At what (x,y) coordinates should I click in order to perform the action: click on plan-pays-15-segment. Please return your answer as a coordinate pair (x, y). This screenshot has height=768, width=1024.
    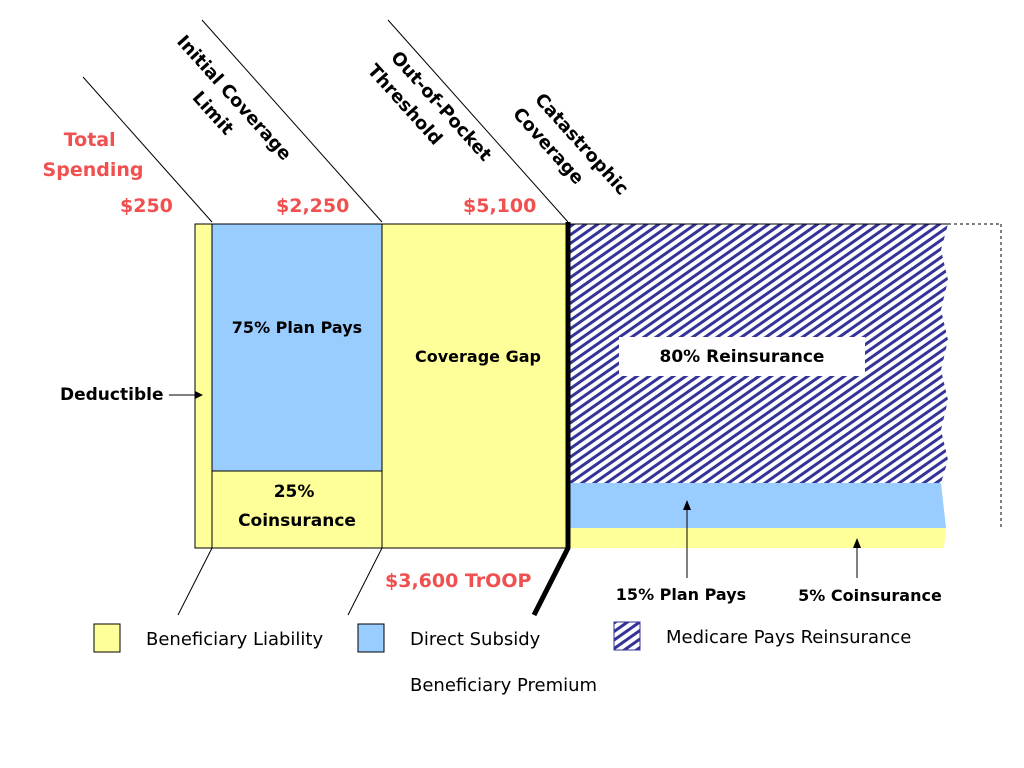
    Looking at the image, I should click on (757, 505).